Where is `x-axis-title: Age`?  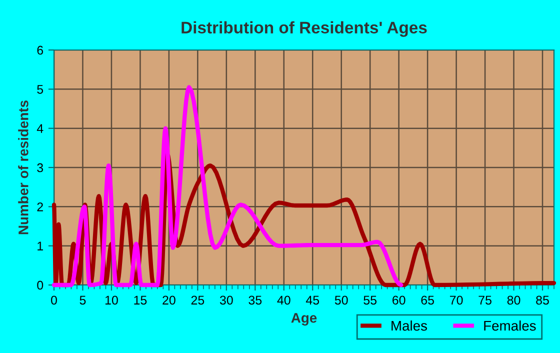
x-axis-title: Age is located at coordinates (304, 319).